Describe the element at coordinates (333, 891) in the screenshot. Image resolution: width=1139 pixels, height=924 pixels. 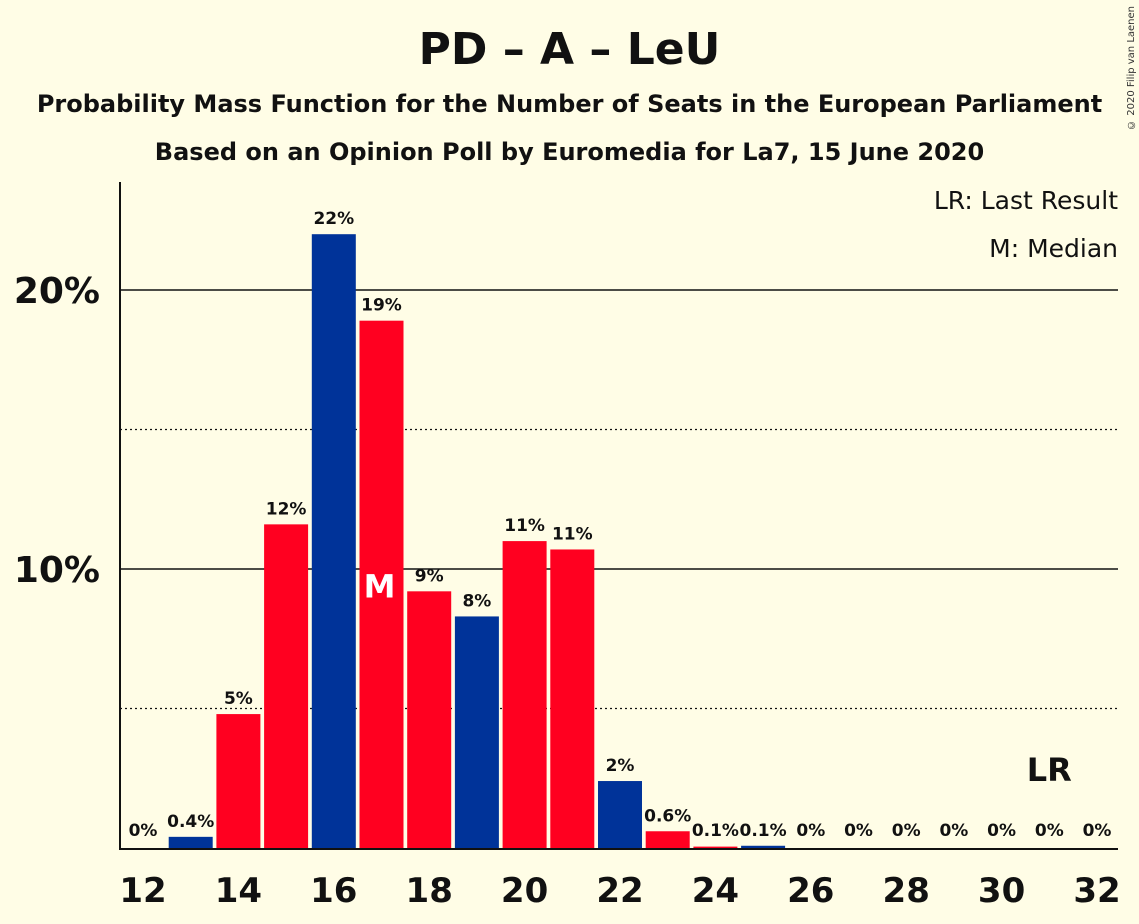
I see `x-tick-label: 16` at that location.